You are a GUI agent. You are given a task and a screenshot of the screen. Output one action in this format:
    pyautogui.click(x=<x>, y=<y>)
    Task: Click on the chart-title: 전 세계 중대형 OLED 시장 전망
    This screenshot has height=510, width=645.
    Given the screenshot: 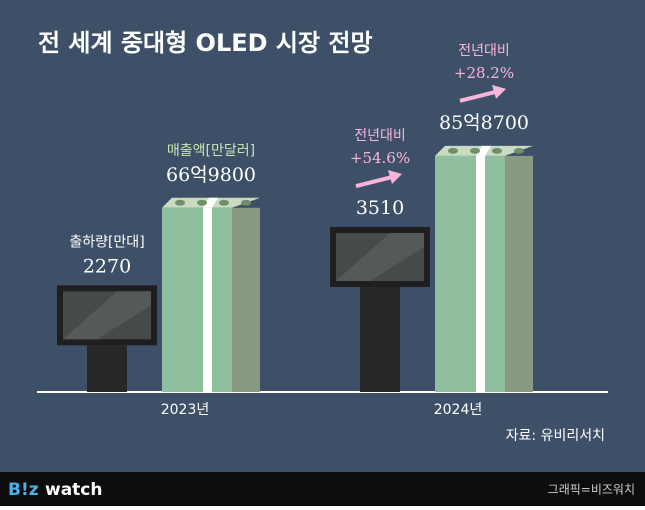 What is the action you would take?
    pyautogui.click(x=205, y=43)
    